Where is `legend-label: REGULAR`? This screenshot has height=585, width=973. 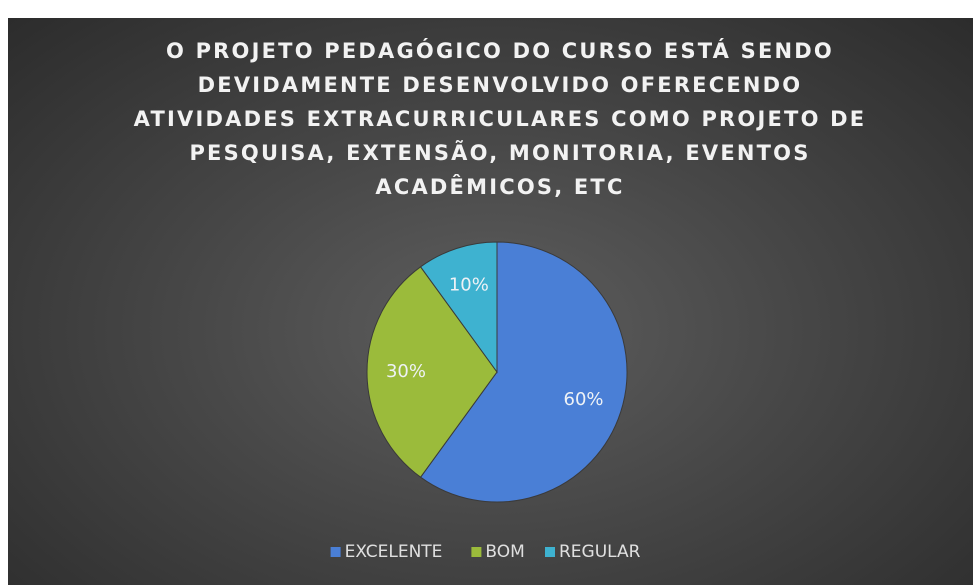
legend-label: REGULAR is located at coordinates (600, 552).